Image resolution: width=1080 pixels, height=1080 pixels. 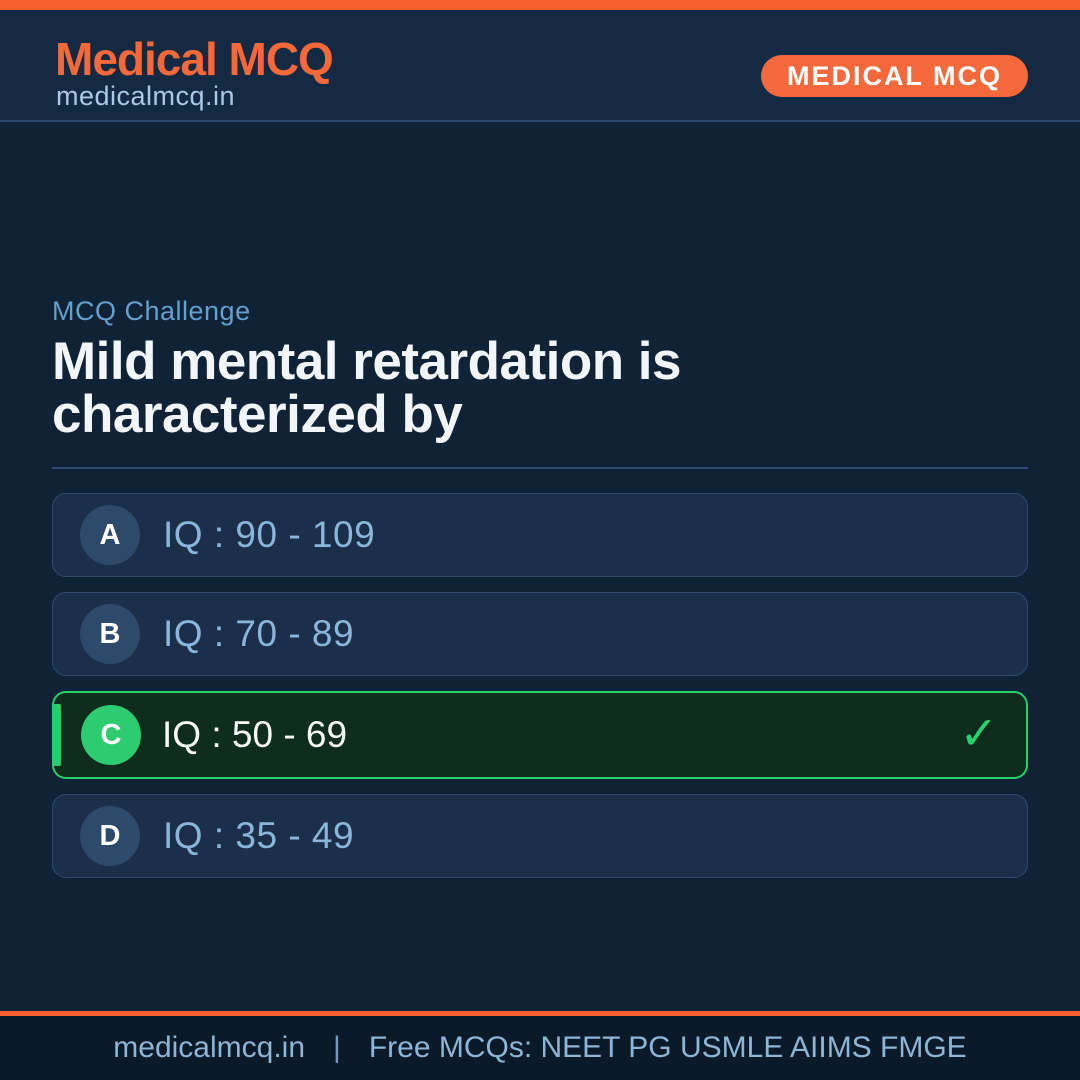 What do you see at coordinates (540, 836) in the screenshot?
I see `option-d: D IQ : 35 - 49` at bounding box center [540, 836].